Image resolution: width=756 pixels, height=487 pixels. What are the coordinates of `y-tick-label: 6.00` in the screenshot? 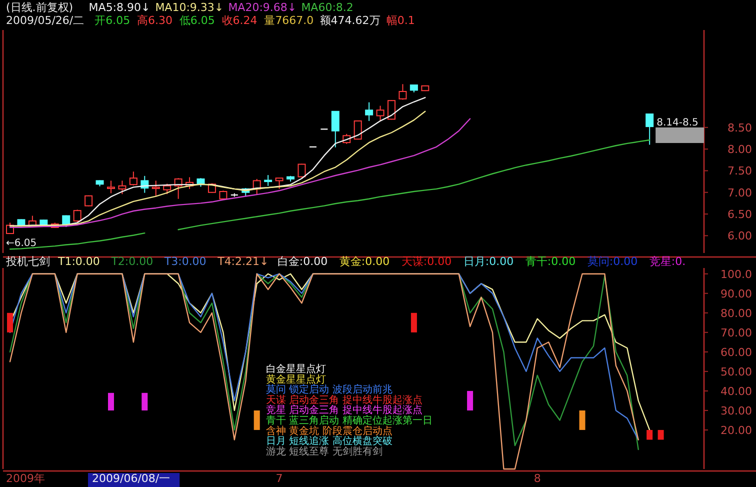 It's located at (740, 236).